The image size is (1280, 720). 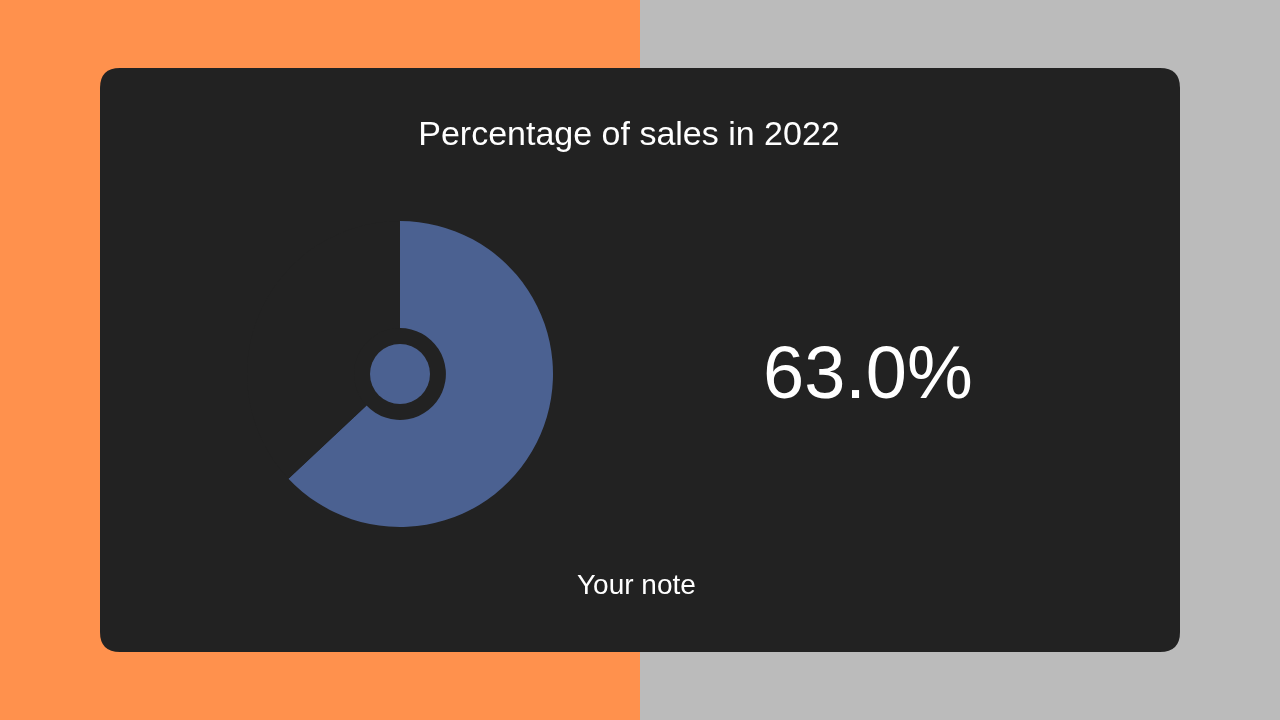 What do you see at coordinates (636, 584) in the screenshot?
I see `text: Your note` at bounding box center [636, 584].